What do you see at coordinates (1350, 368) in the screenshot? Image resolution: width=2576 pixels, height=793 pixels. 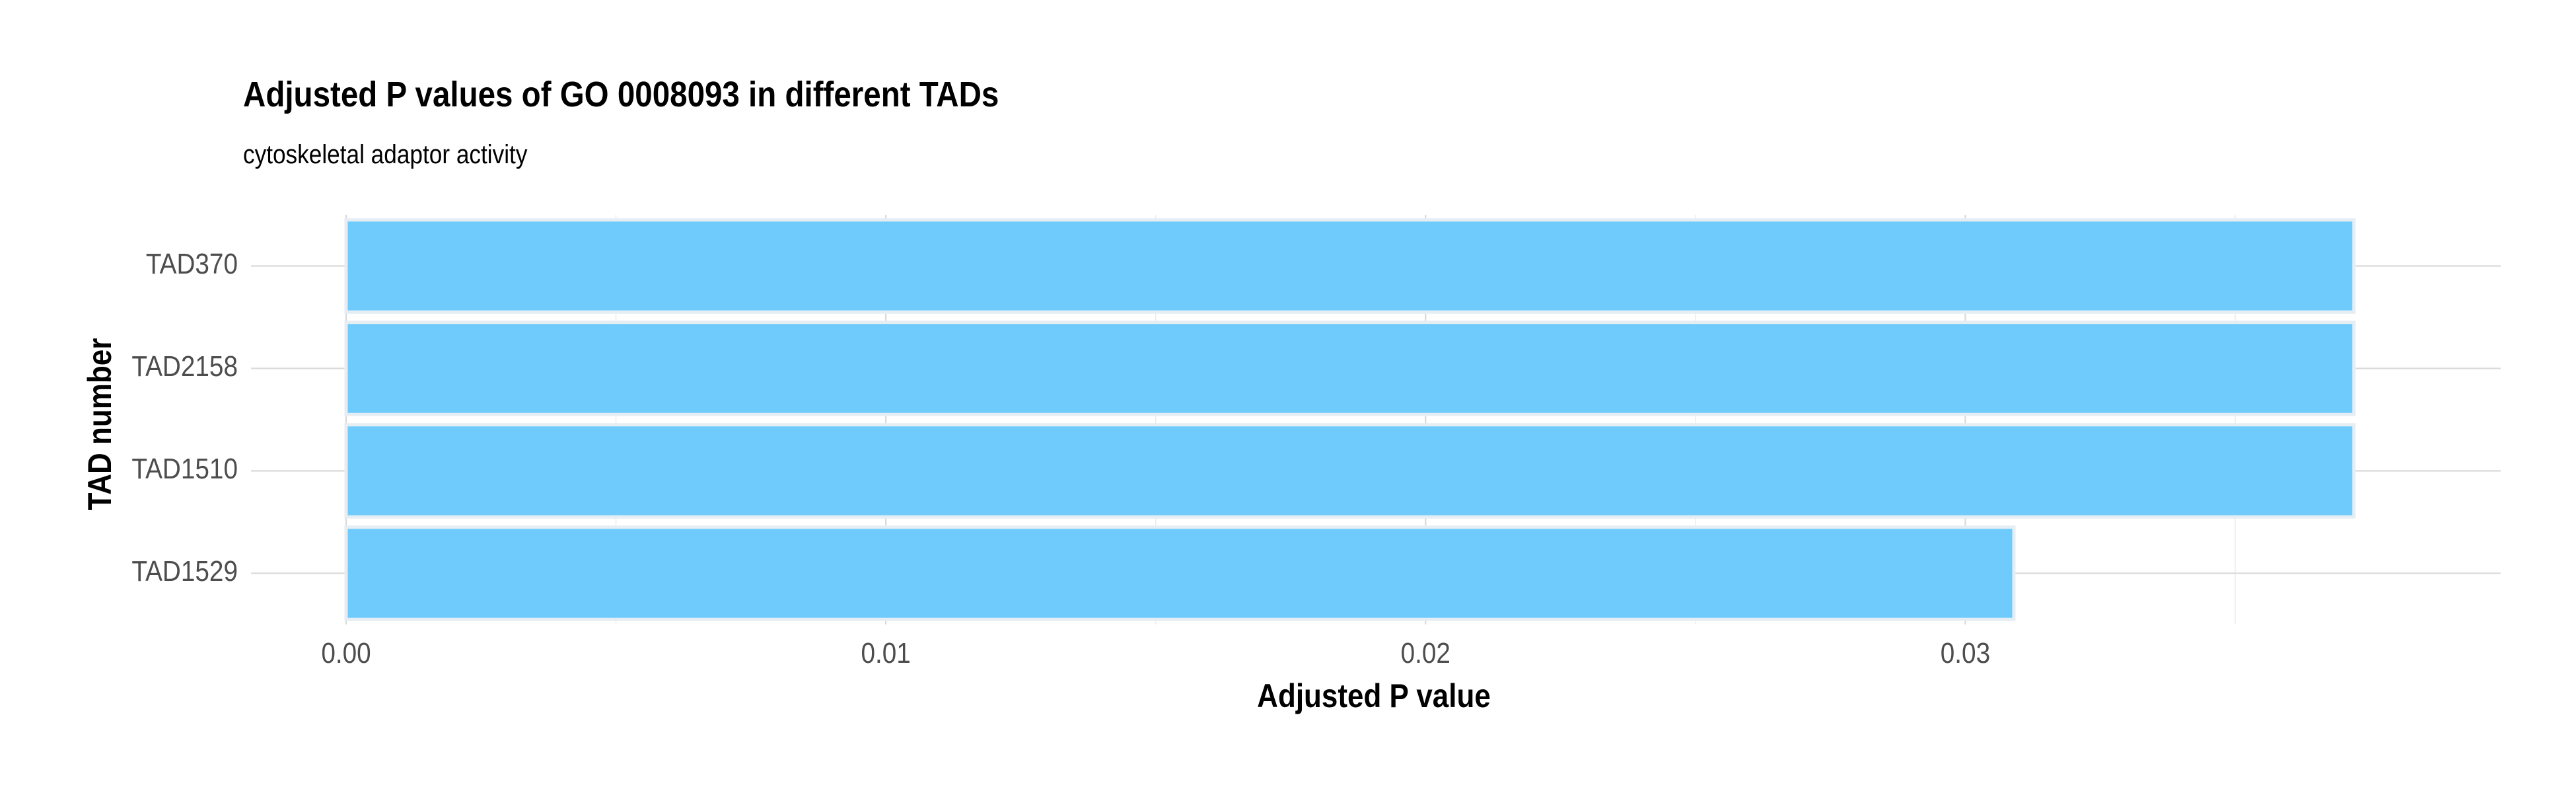 I see `bar-tad2158` at bounding box center [1350, 368].